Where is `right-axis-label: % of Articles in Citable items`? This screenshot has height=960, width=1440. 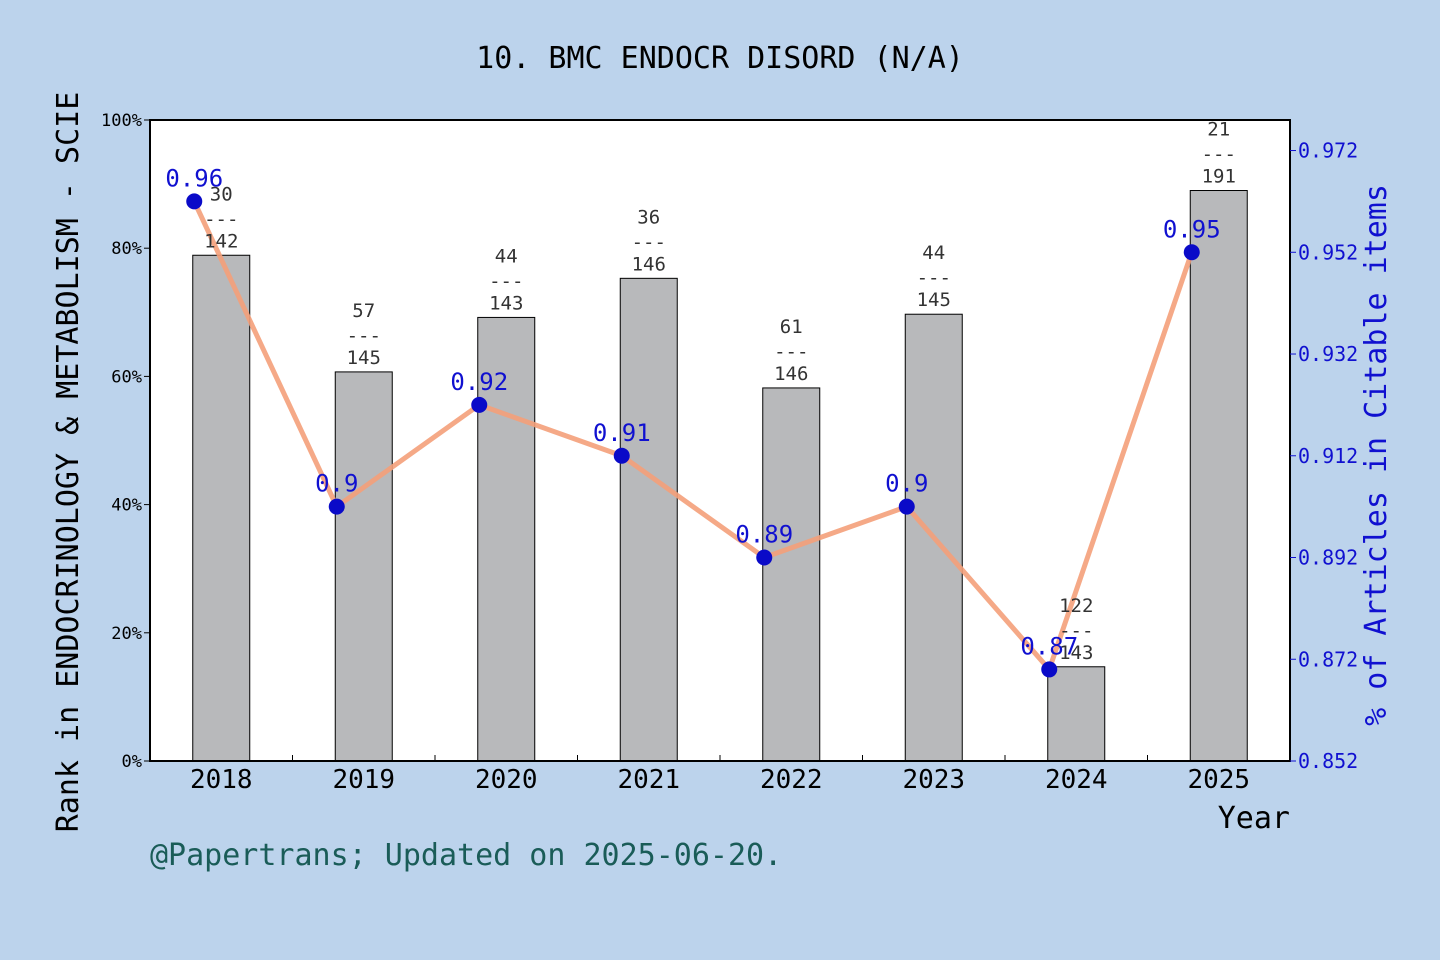 right-axis-label: % of Articles in Citable items is located at coordinates (1376, 455).